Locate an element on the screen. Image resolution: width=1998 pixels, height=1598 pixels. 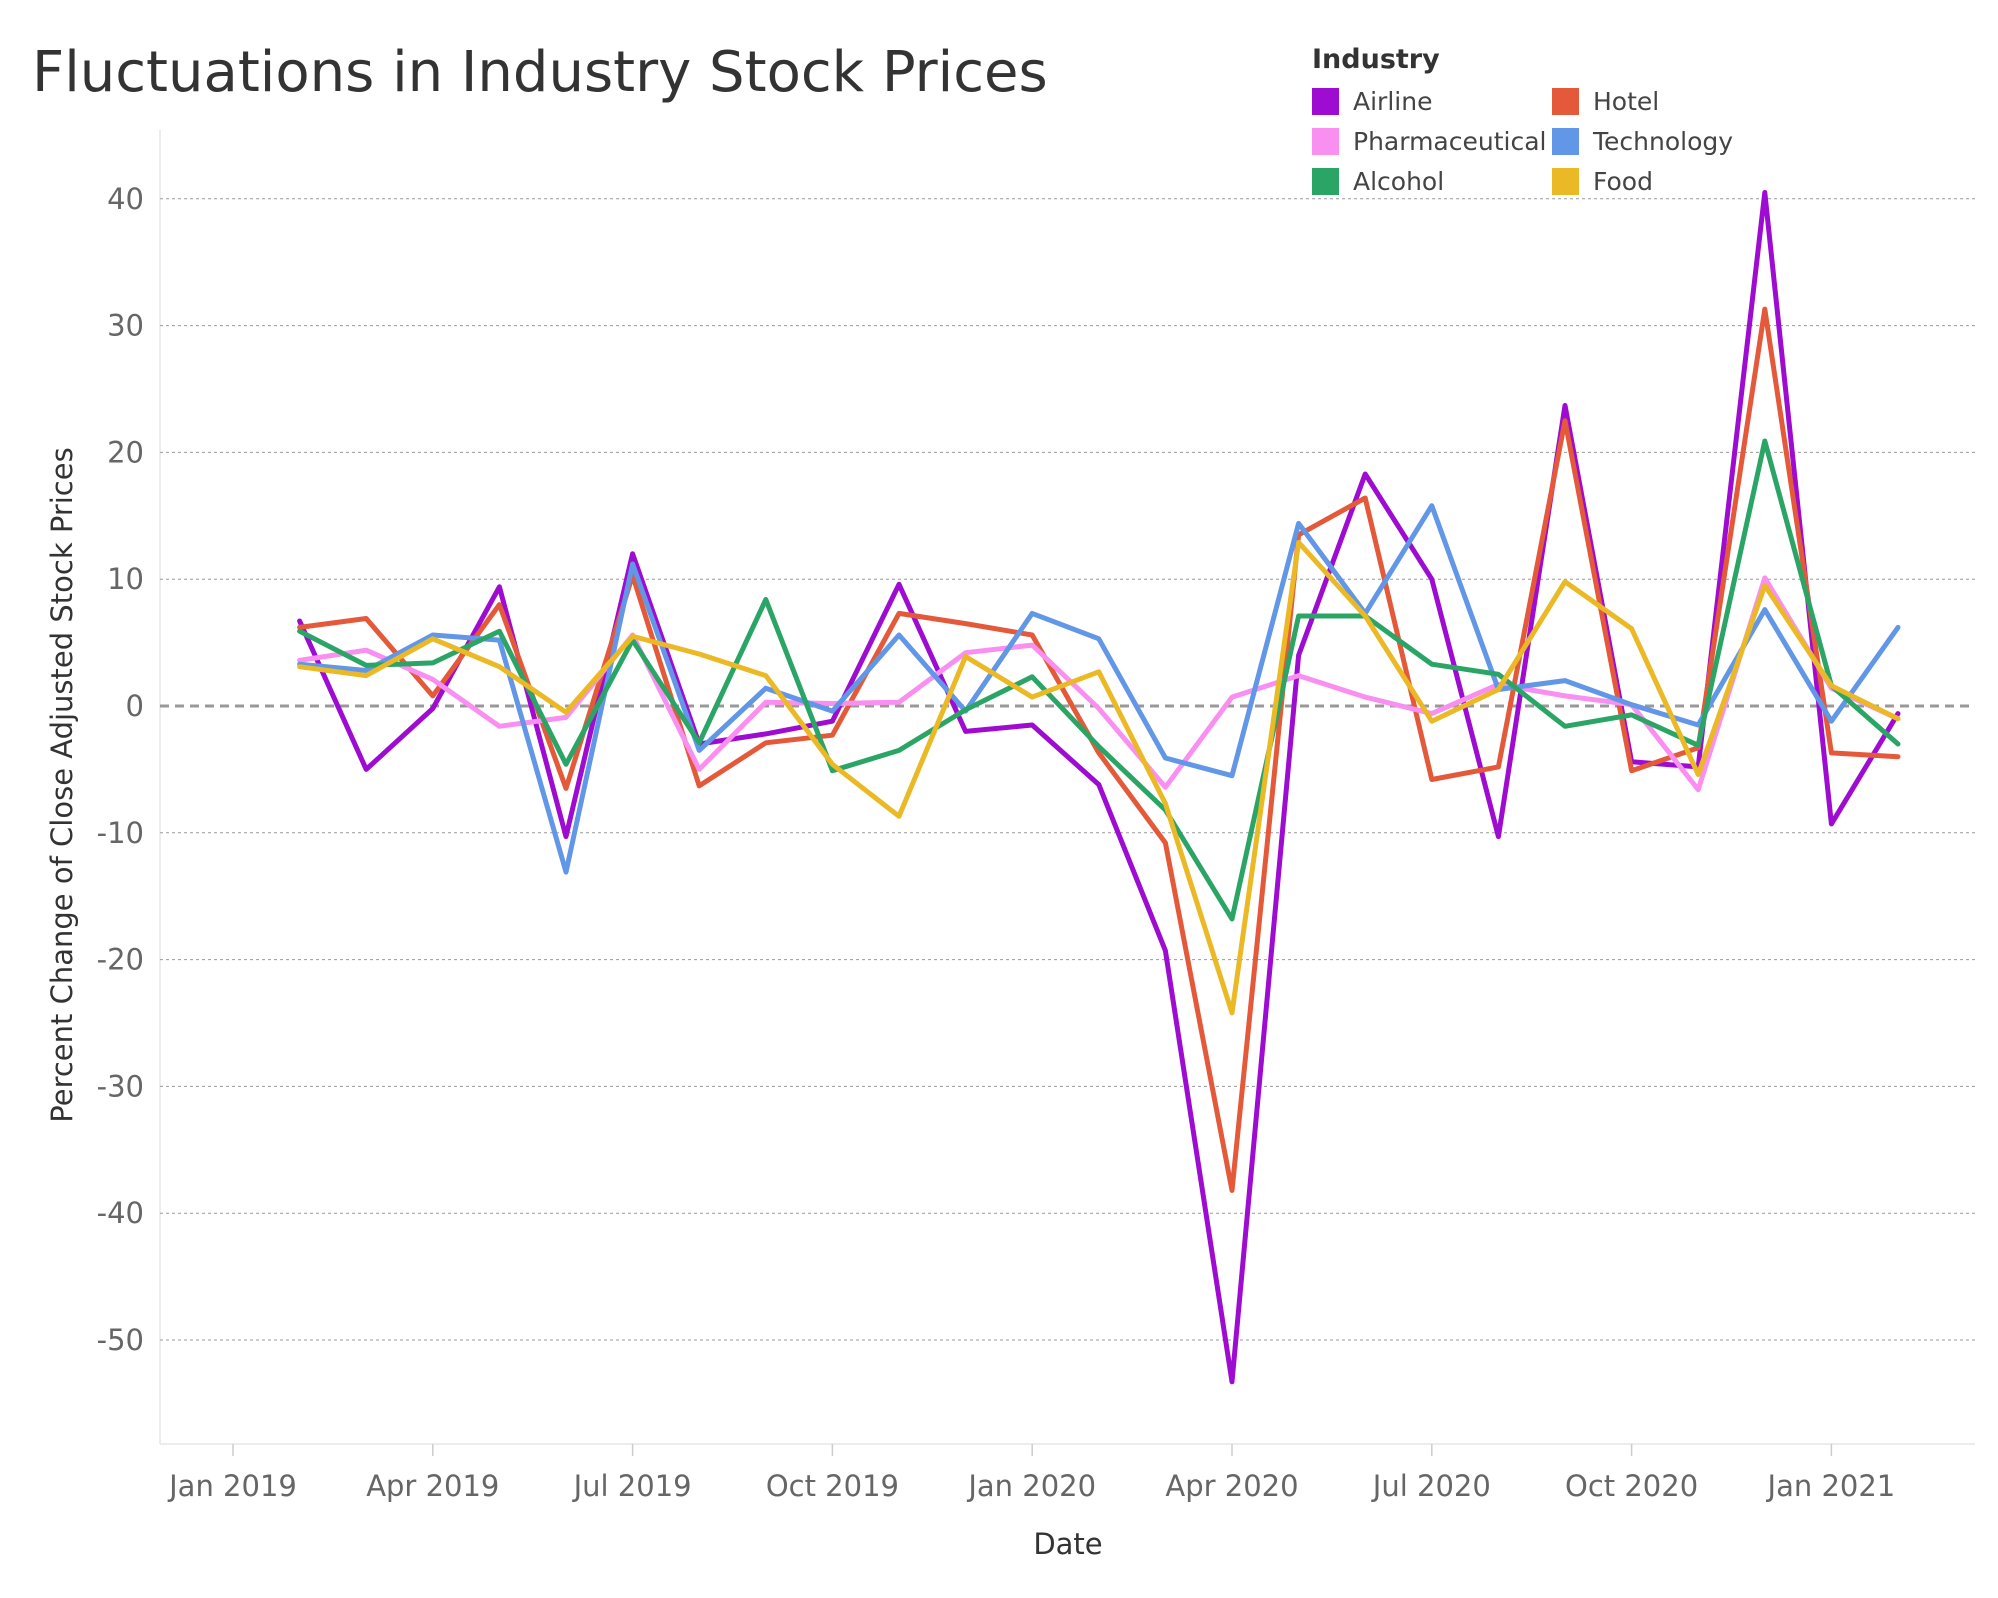
legend-item-pharmaceutical: Pharmaceutical is located at coordinates (1432, 141).